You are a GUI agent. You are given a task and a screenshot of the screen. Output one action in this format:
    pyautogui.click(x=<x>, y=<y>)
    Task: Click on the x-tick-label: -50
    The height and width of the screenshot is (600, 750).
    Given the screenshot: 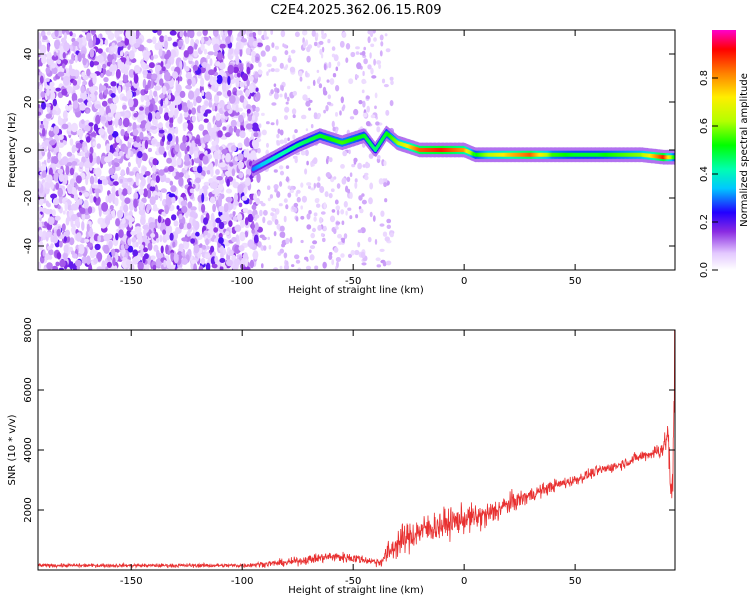 What is the action you would take?
    pyautogui.click(x=353, y=281)
    